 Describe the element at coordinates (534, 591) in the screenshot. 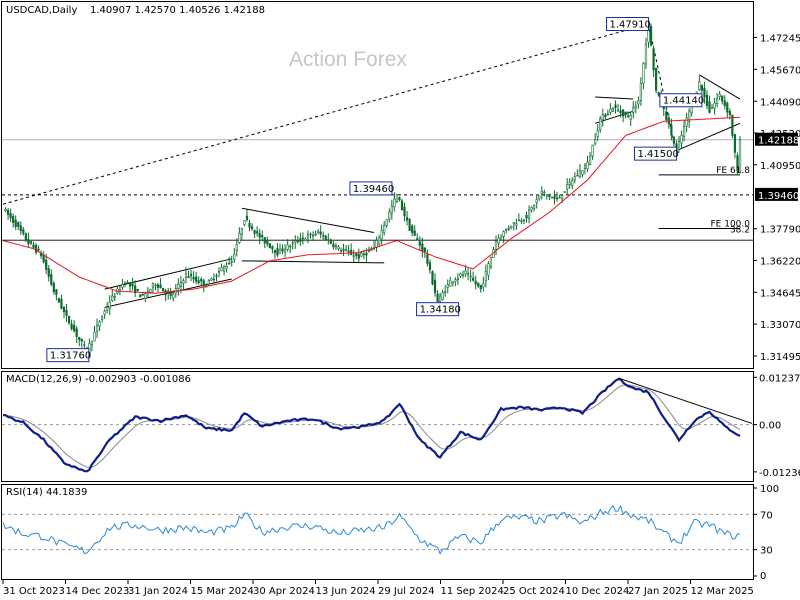

I see `time-tick-label: 25 Oct 2024` at that location.